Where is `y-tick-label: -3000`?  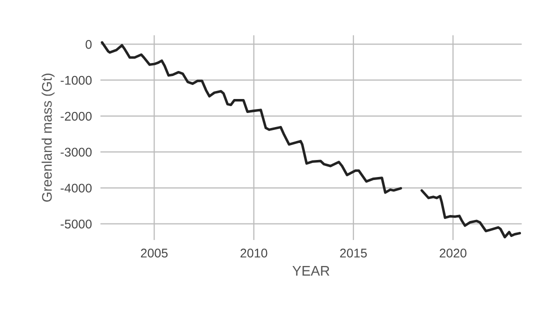
y-tick-label: -3000 is located at coordinates (76, 152).